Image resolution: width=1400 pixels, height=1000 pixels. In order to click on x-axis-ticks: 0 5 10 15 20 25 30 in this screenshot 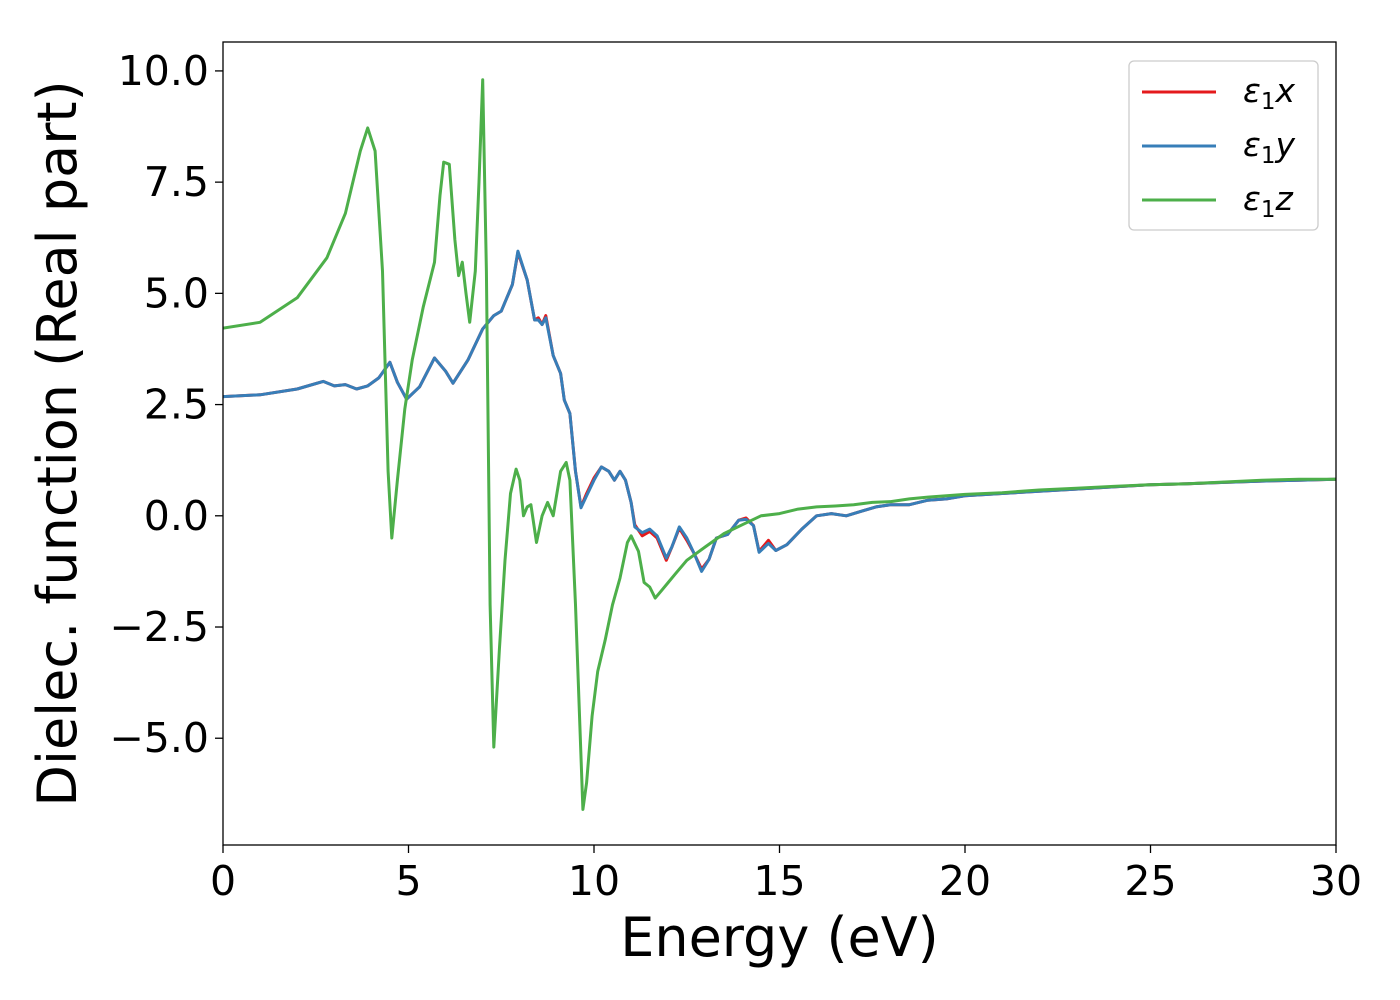, I will do `click(786, 875)`.